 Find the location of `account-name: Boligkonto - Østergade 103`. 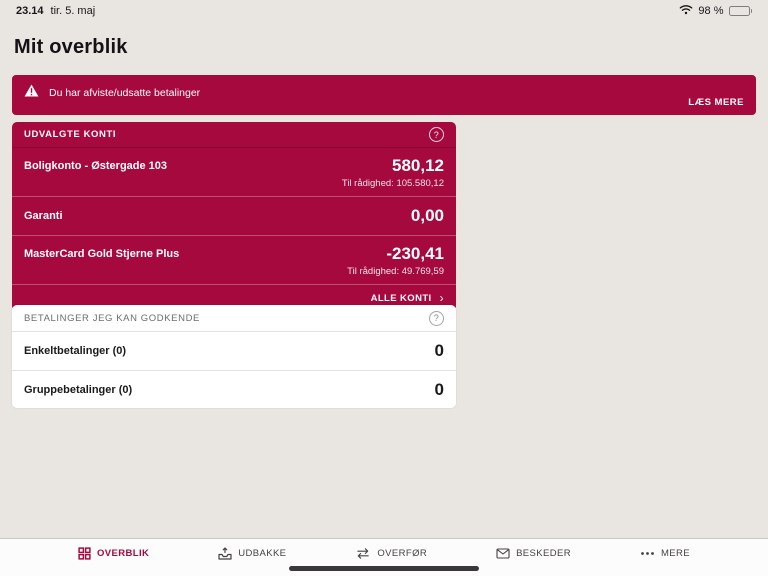

account-name: Boligkonto - Østergade 103 is located at coordinates (96, 166).